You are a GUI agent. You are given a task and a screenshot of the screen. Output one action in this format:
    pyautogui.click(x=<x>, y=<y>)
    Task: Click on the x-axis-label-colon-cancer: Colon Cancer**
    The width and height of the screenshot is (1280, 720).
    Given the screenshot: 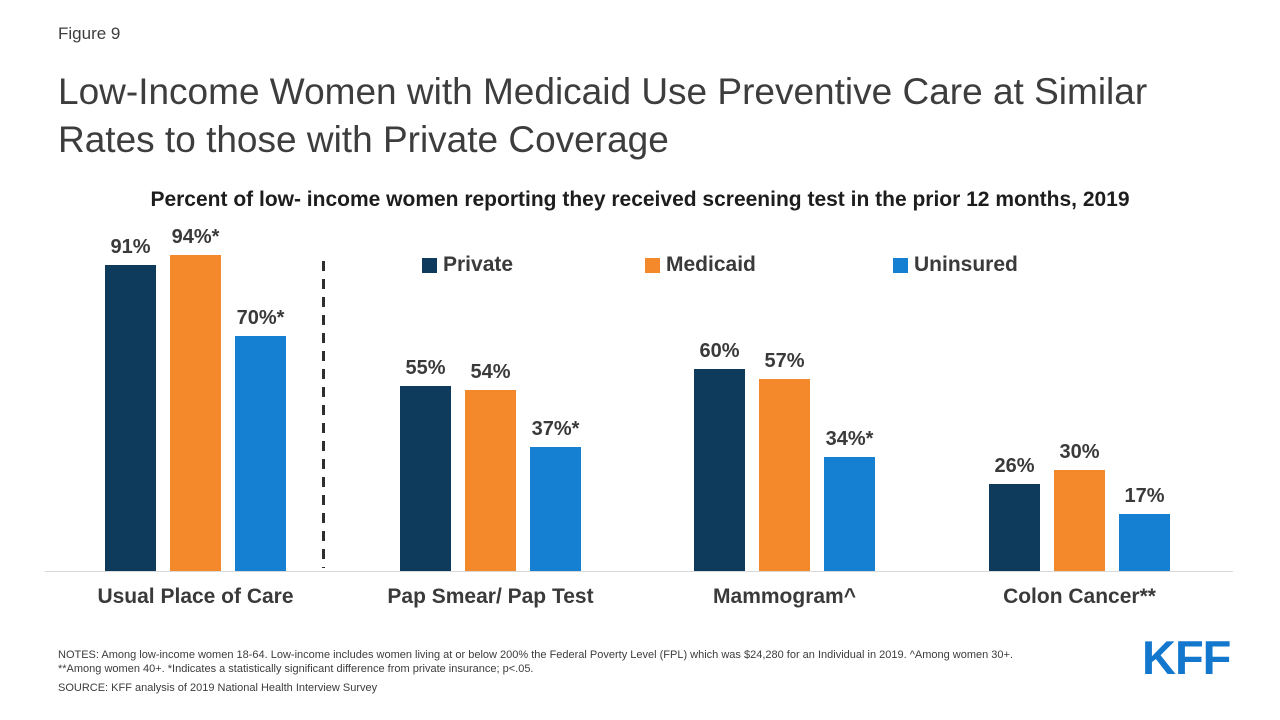 What is the action you would take?
    pyautogui.click(x=1079, y=596)
    